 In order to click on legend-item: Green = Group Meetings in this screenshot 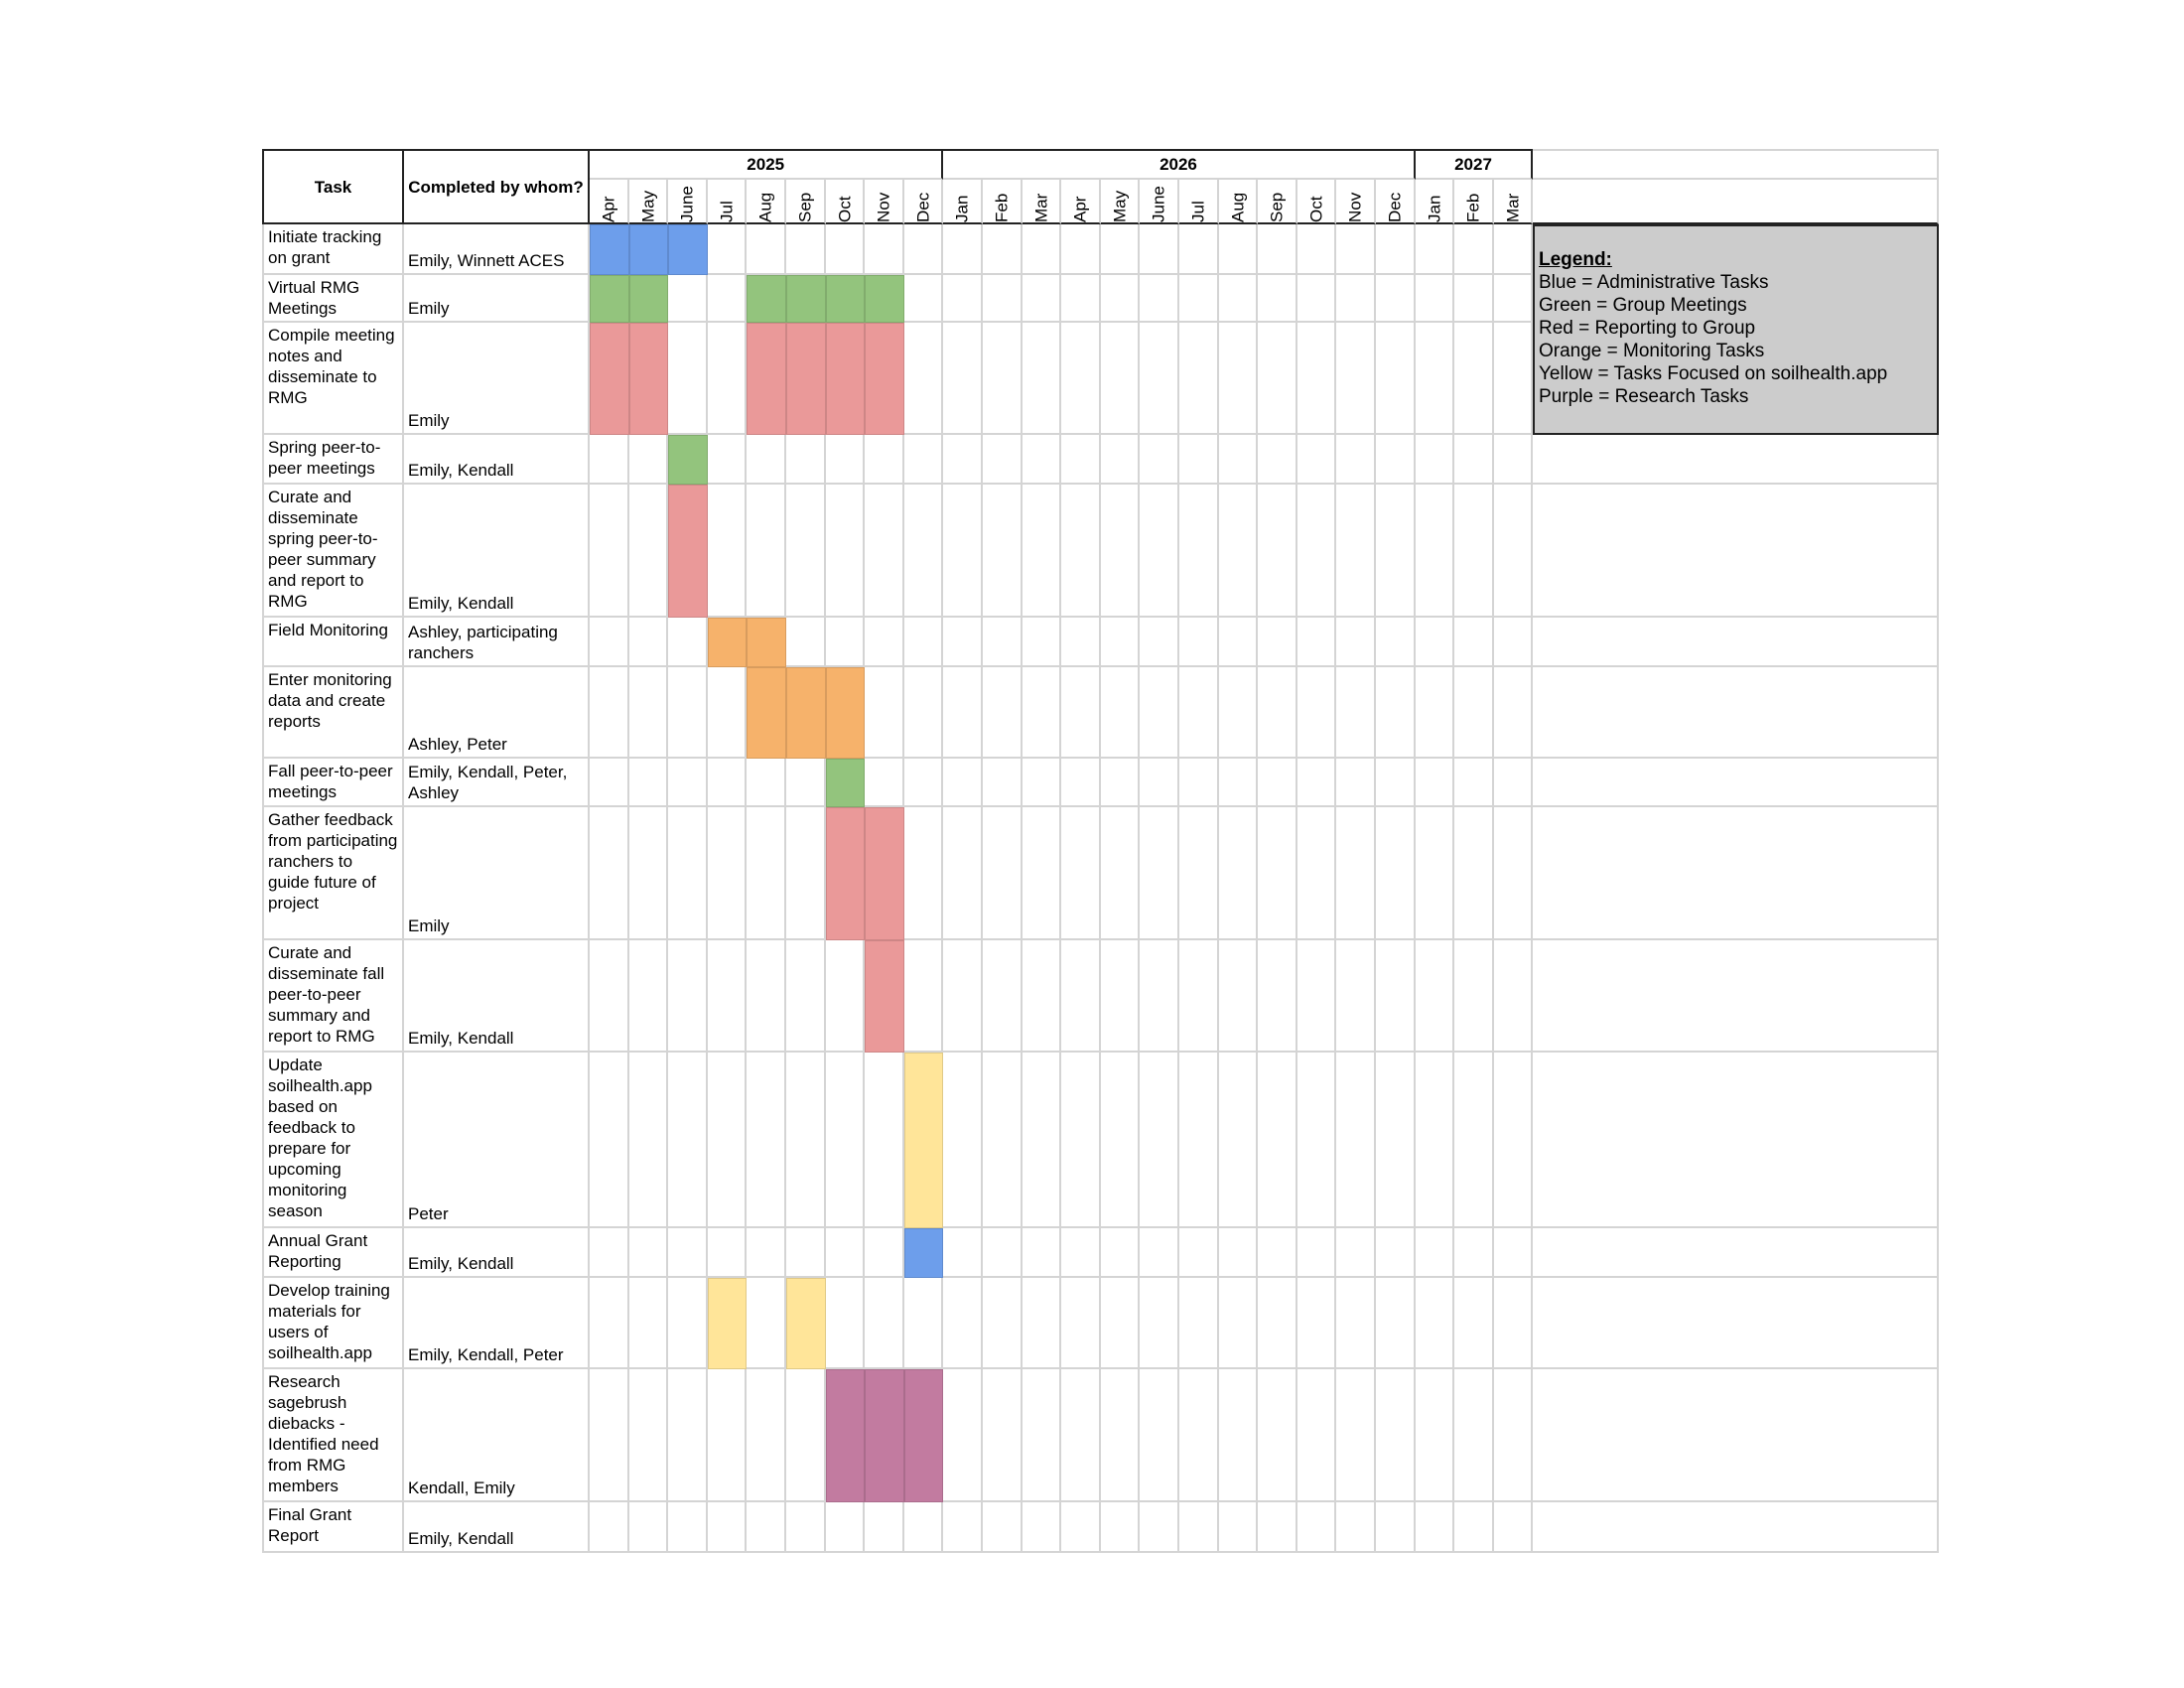, I will do `click(1643, 305)`.